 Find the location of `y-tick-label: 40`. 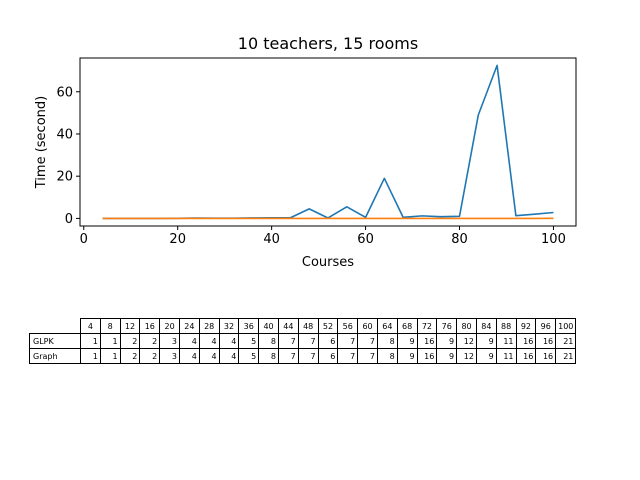

y-tick-label: 40 is located at coordinates (64, 134).